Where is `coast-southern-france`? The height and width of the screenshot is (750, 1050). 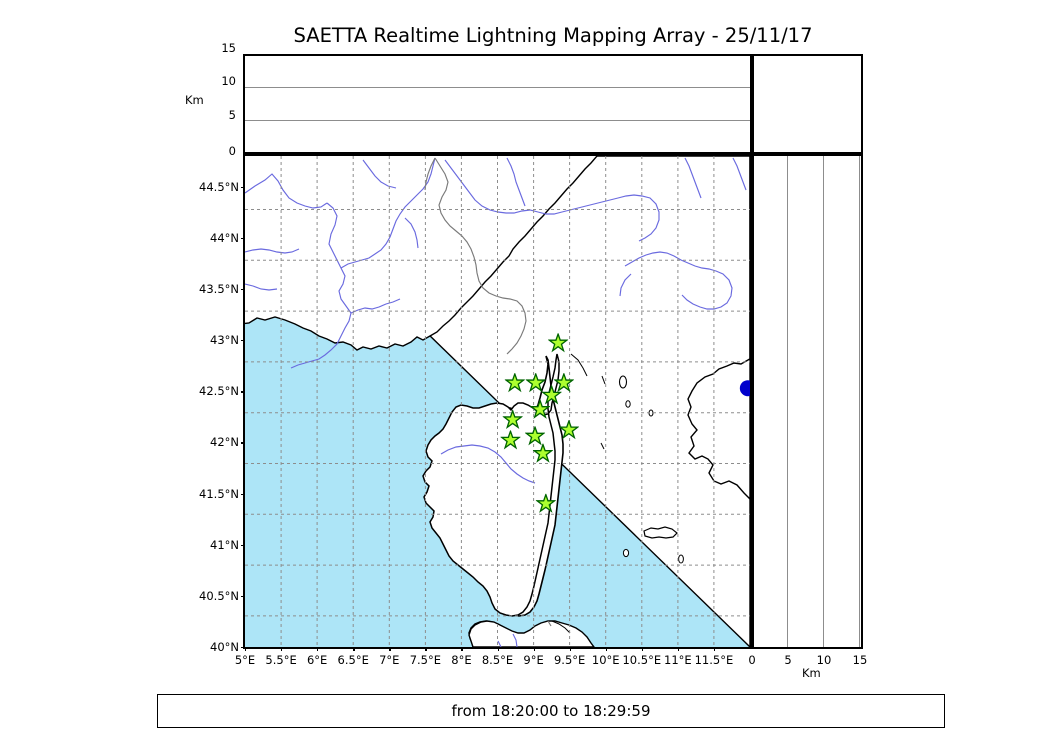
coast-southern-france is located at coordinates (421, 253).